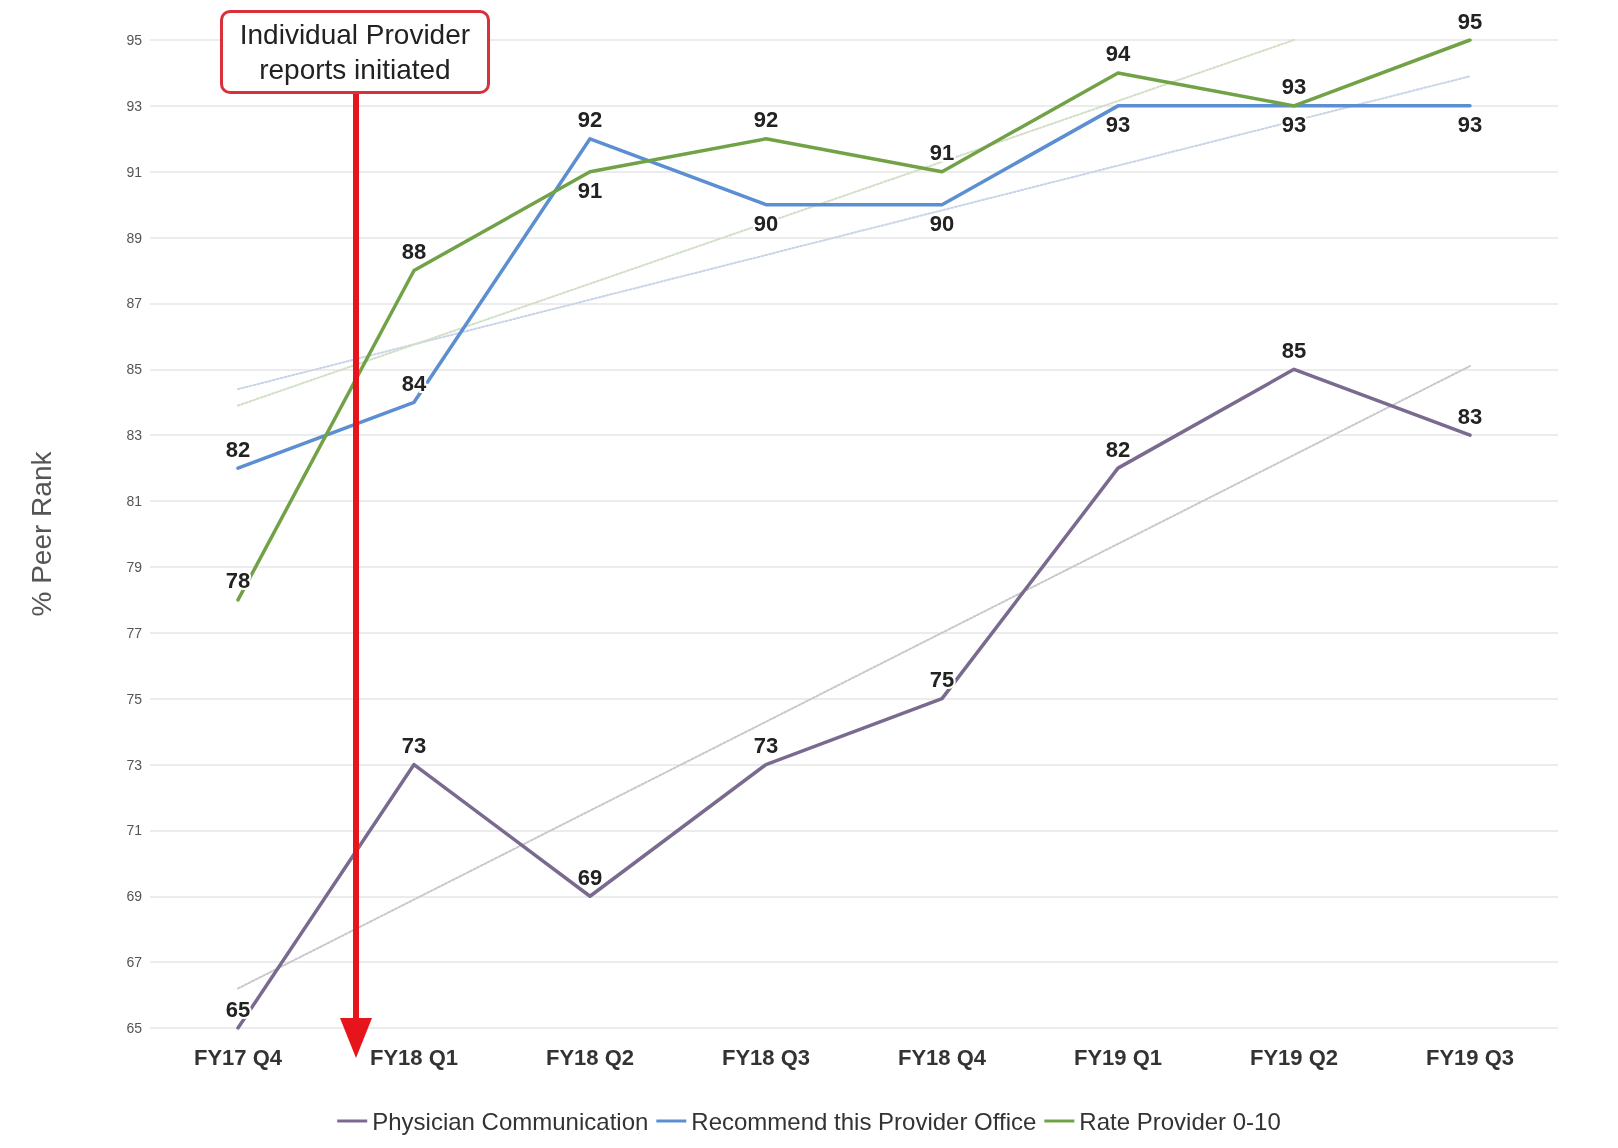 The image size is (1618, 1148). I want to click on y-tick-label: 73, so click(134, 764).